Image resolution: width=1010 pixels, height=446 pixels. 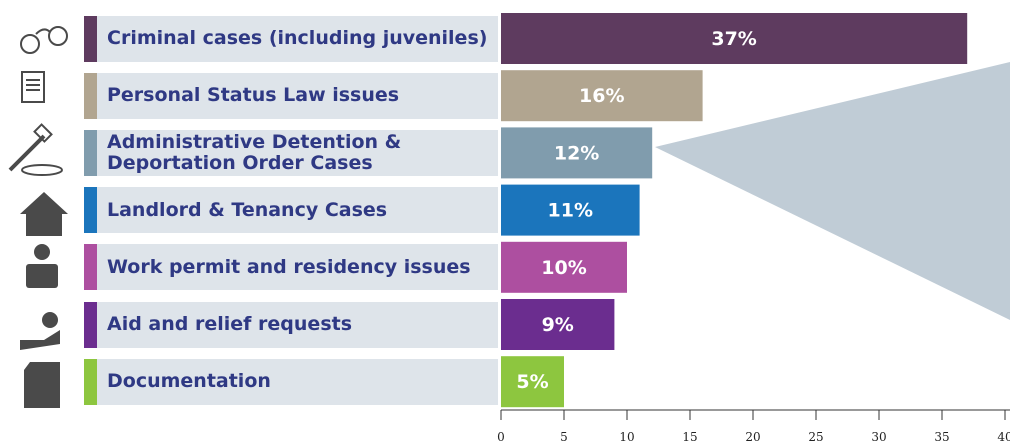 I want to click on value-label: 37%, so click(x=733, y=39).